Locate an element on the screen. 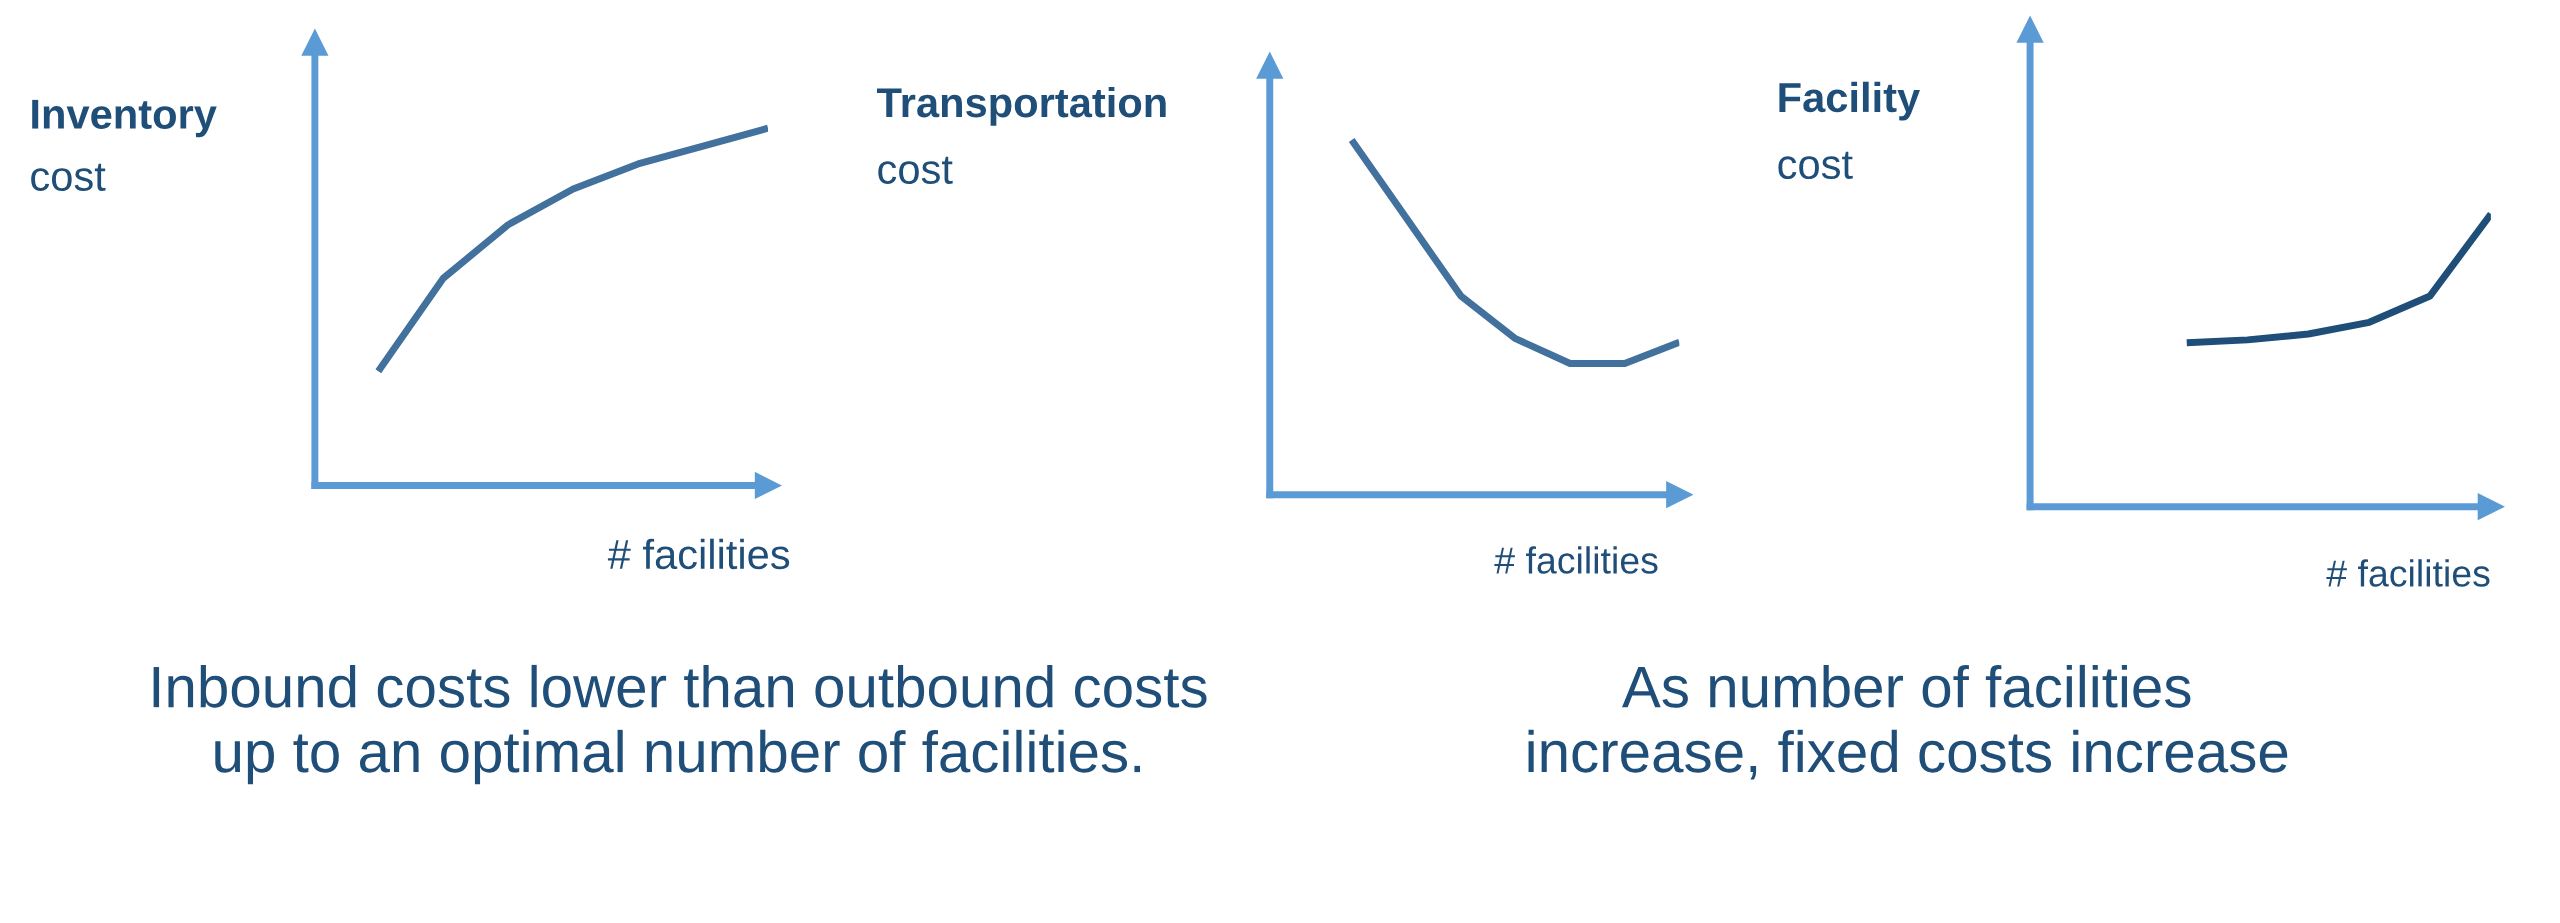  text: Inbound costs lower than outbound costs up to an optimal number of facilities. is located at coordinates (680, 724).